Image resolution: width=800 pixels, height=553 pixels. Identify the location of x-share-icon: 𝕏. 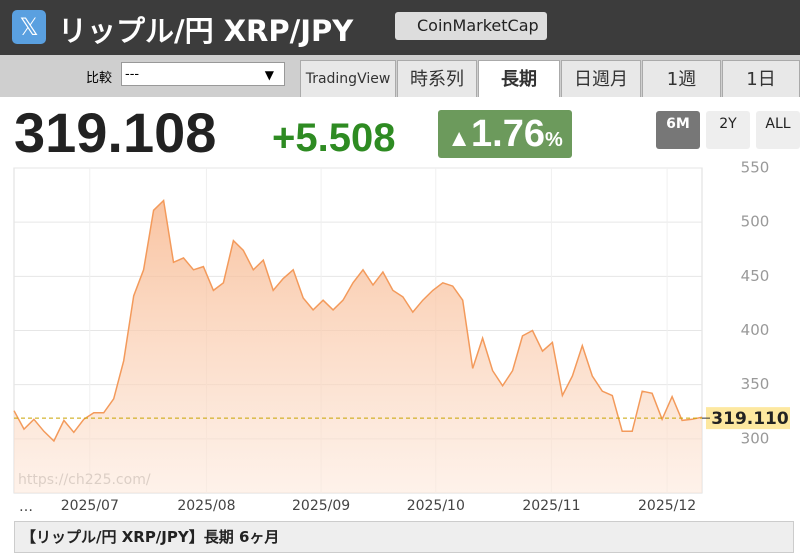
(29, 27).